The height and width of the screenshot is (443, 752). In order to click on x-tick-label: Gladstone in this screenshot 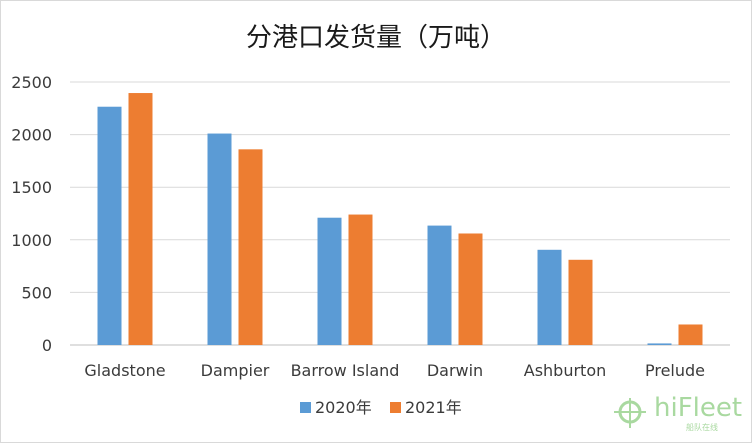, I will do `click(124, 370)`.